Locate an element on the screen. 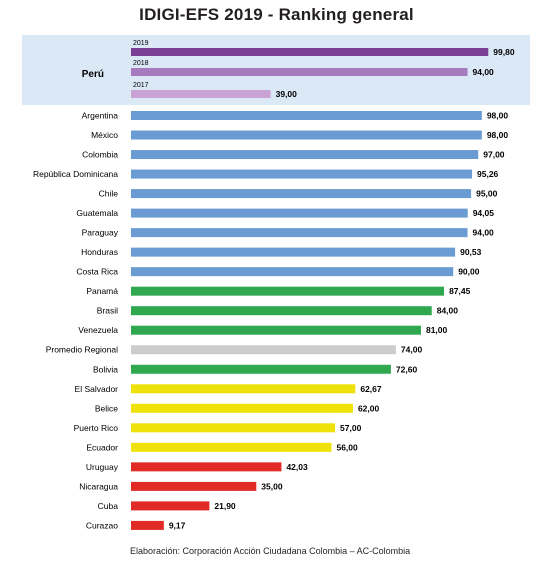  value-label: 94,00 is located at coordinates (484, 233).